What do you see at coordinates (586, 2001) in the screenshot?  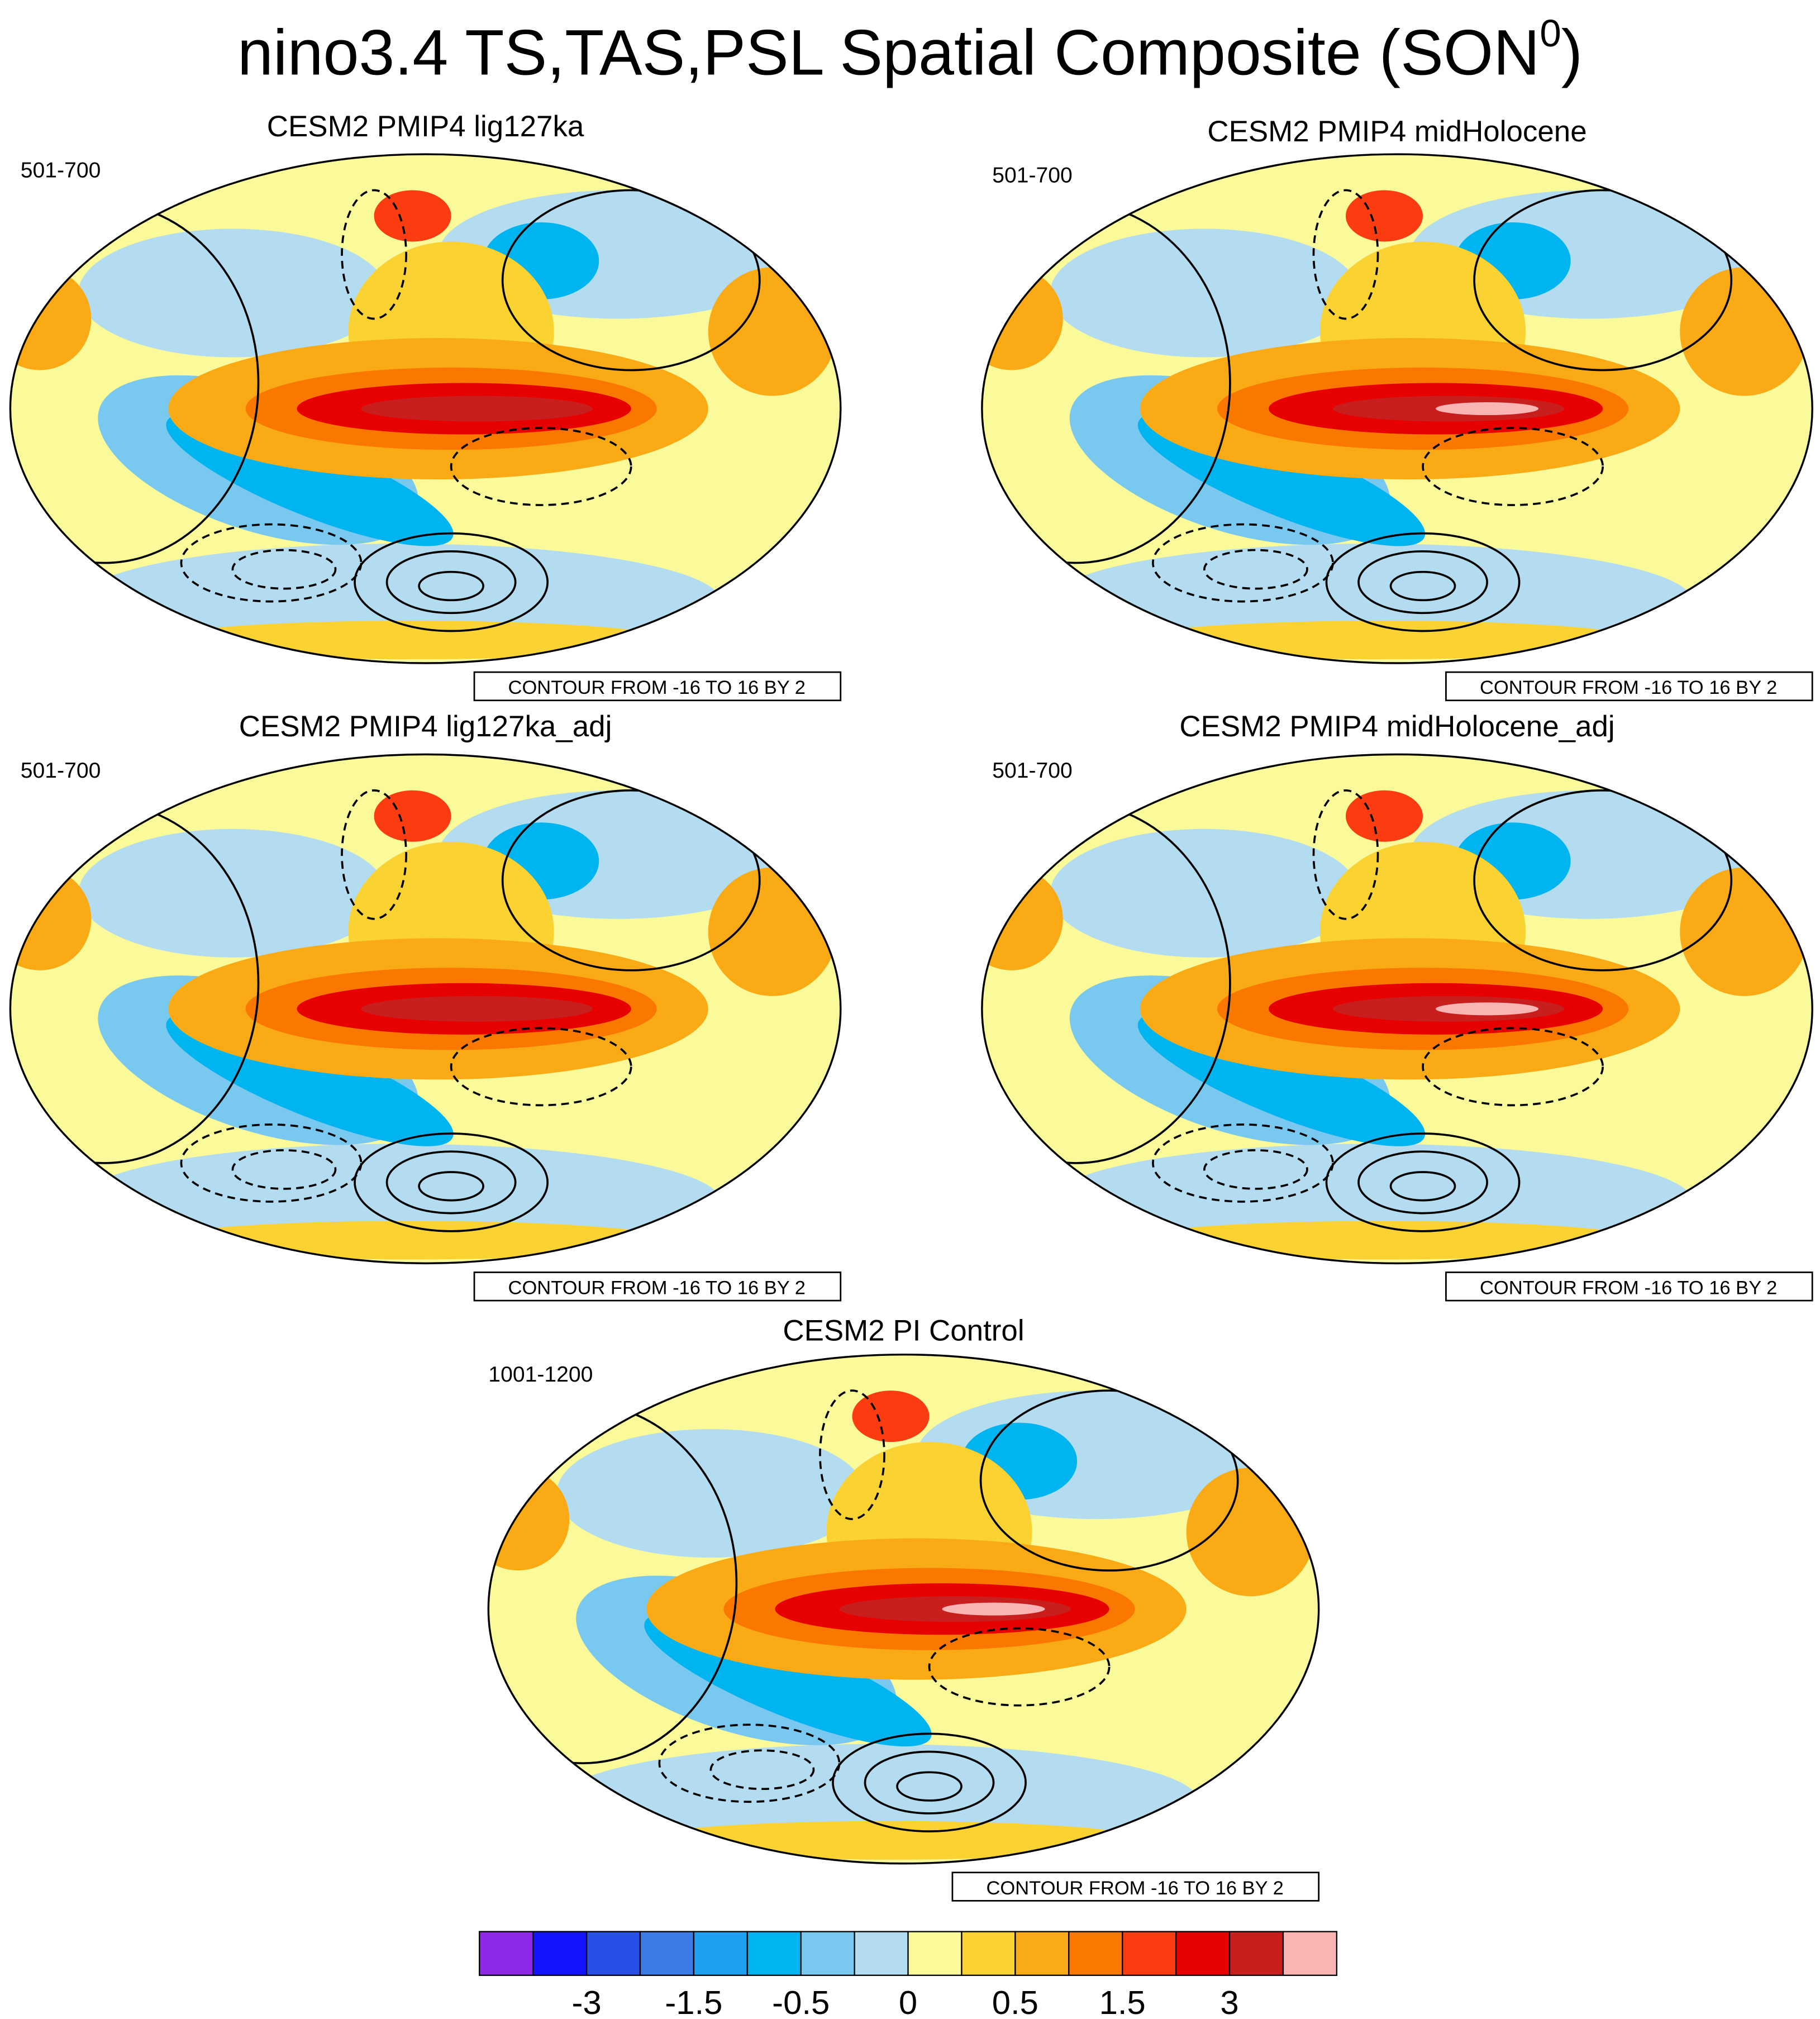 I see `colorbar-label: -3` at bounding box center [586, 2001].